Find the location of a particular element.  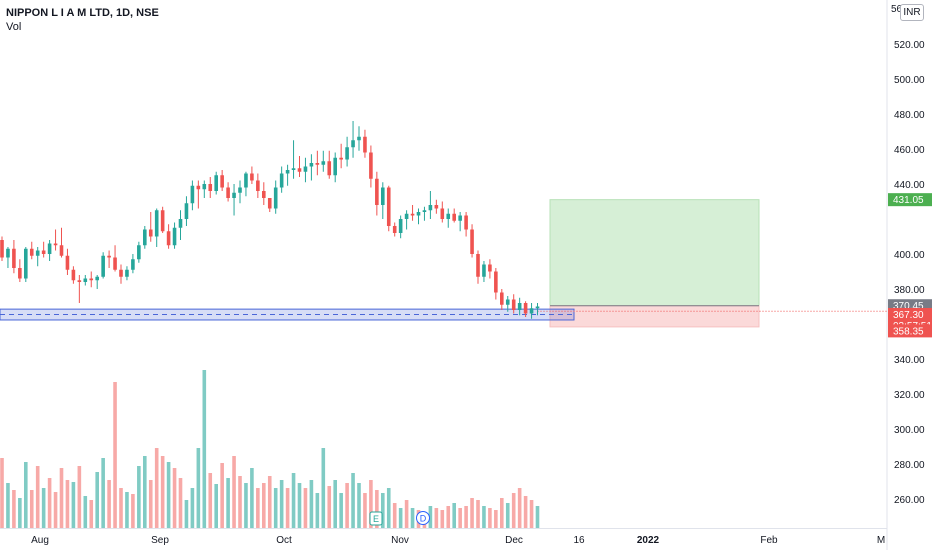

time-axis: Aug Sep Oct Nov Dec 16 2022 Feb M is located at coordinates (458, 540).